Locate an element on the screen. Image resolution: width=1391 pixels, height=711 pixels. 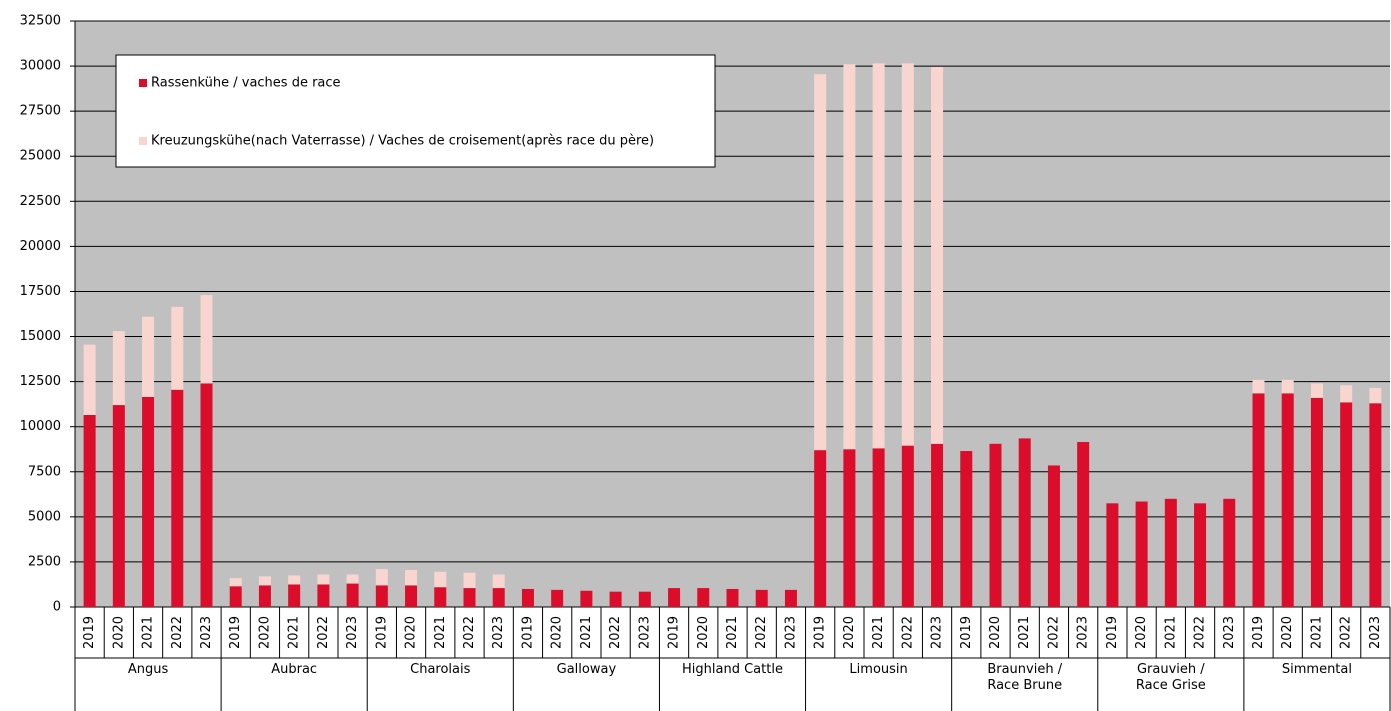
group-label: Aubrac is located at coordinates (294, 669).